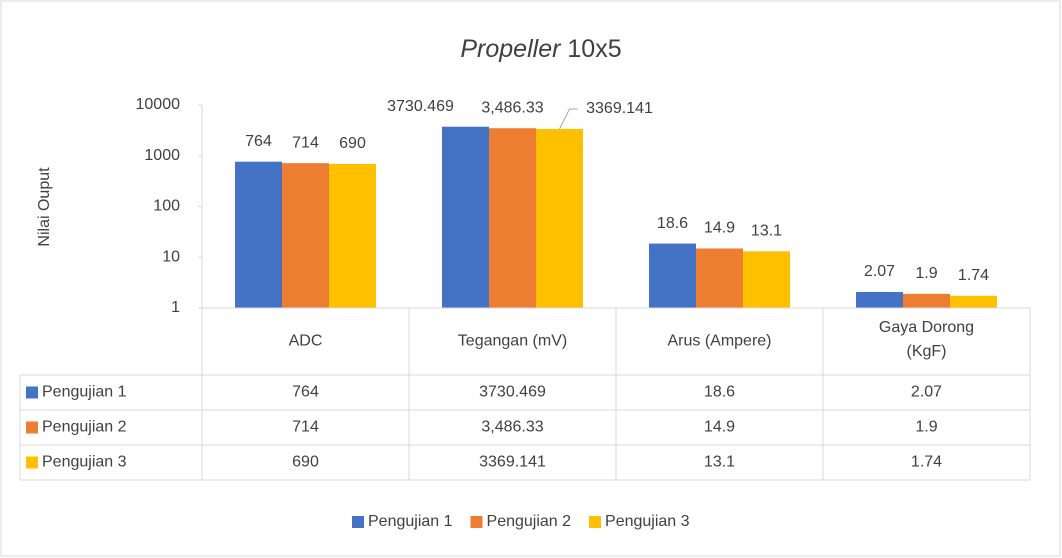  I want to click on table-cell: 764, so click(305, 392).